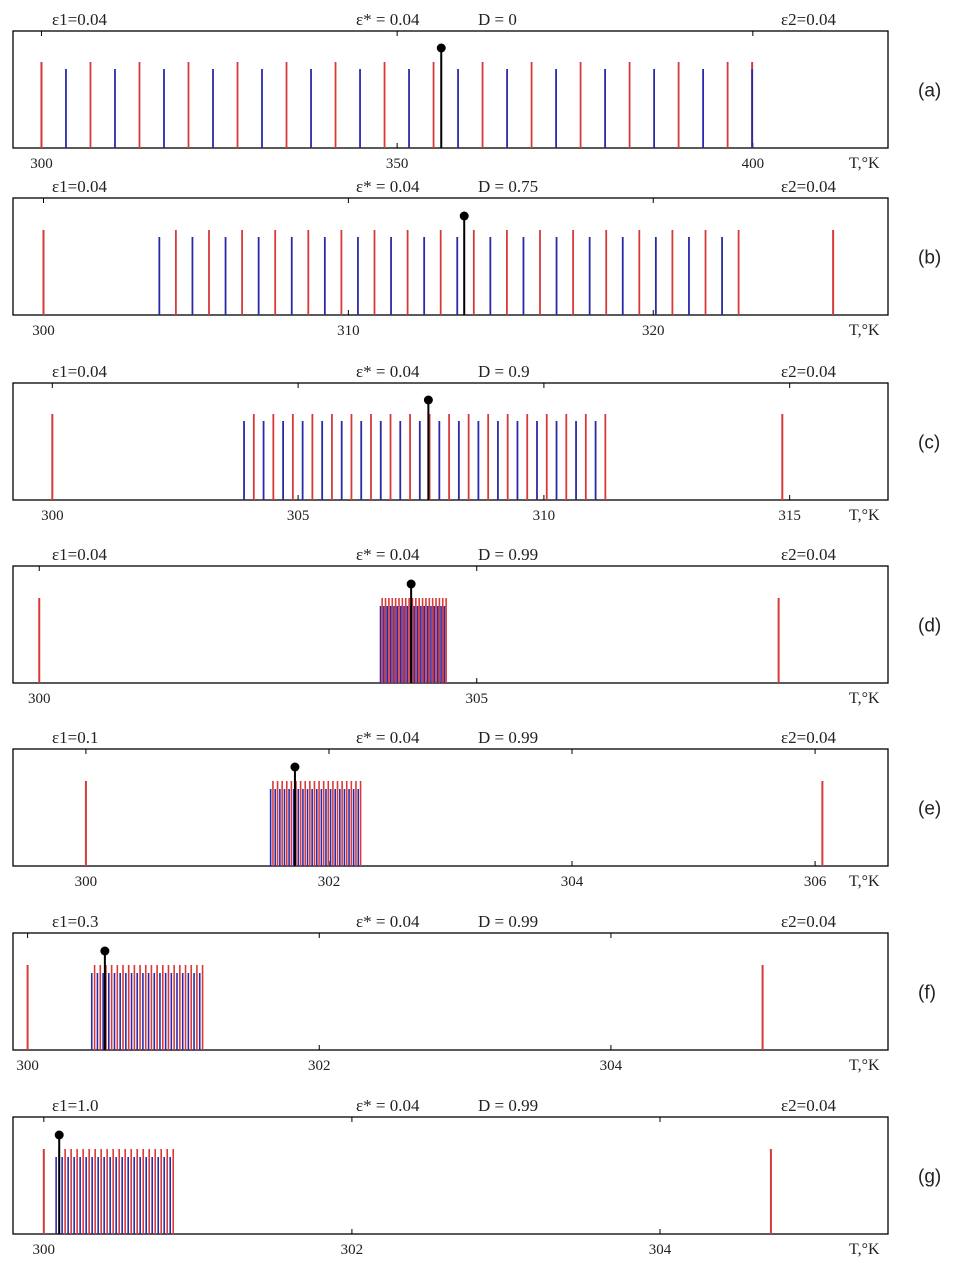 This screenshot has width=955, height=1266. Describe the element at coordinates (929, 809) in the screenshot. I see `panel-label: (e)` at that location.